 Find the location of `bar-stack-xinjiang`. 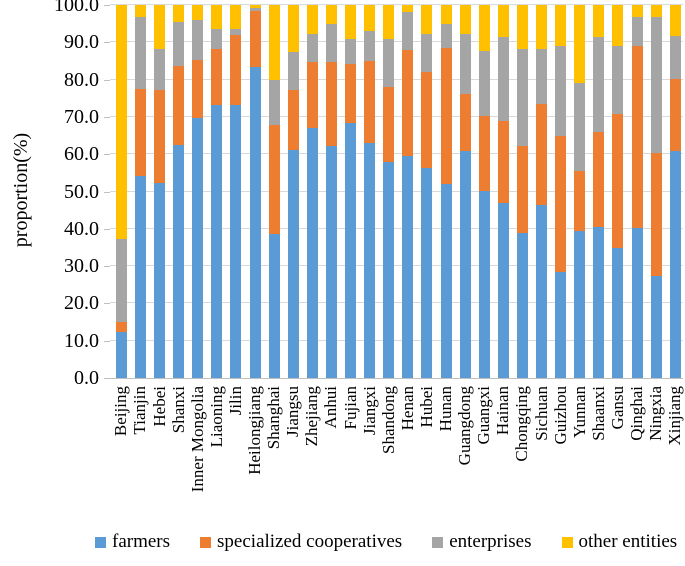

bar-stack-xinjiang is located at coordinates (675, 191).